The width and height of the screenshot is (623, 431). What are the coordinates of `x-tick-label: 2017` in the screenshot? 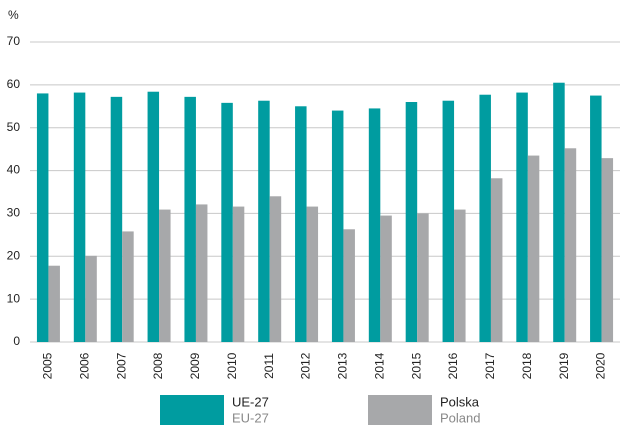 It's located at (490, 365).